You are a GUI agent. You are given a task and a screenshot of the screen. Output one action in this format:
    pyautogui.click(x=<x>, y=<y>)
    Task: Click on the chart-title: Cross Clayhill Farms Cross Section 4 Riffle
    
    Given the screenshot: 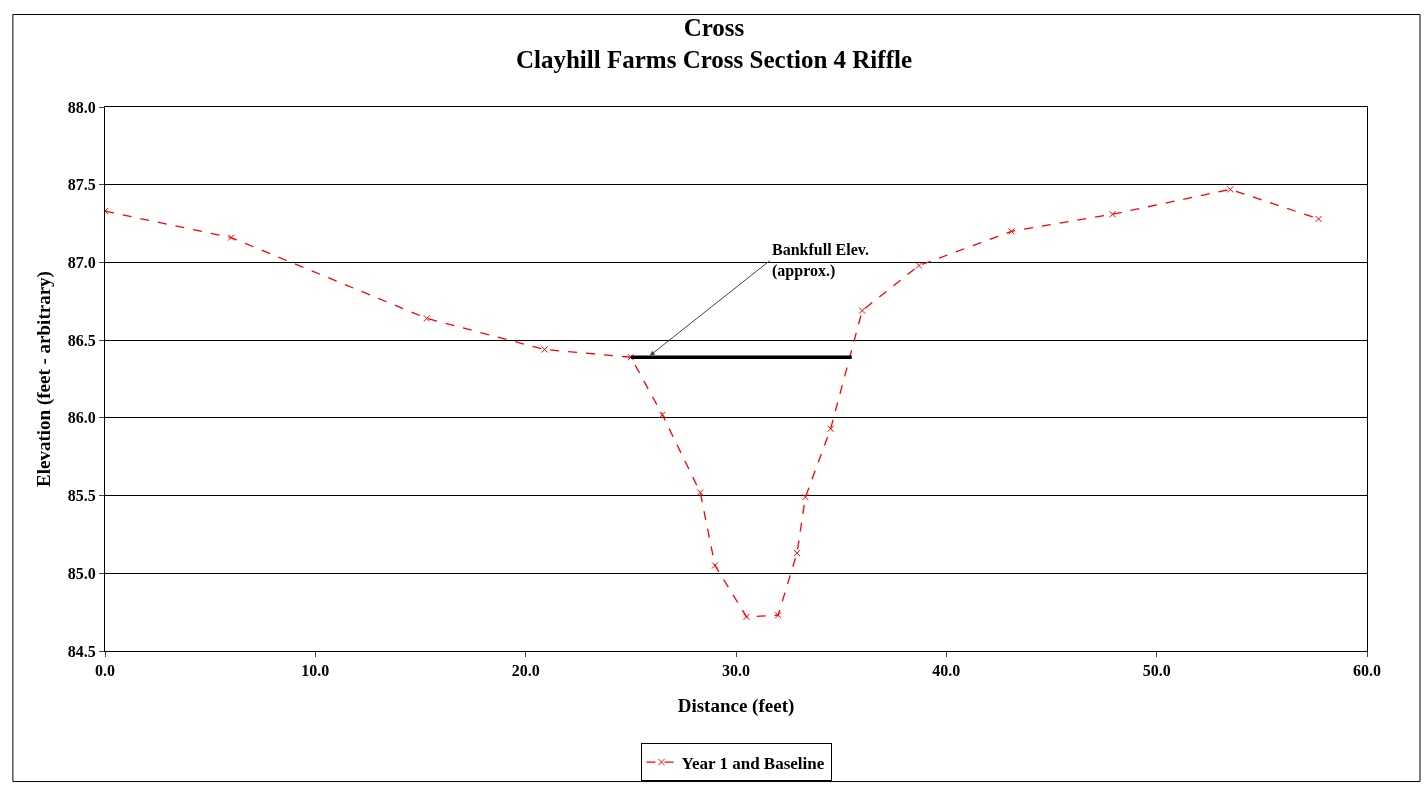 What is the action you would take?
    pyautogui.click(x=714, y=43)
    